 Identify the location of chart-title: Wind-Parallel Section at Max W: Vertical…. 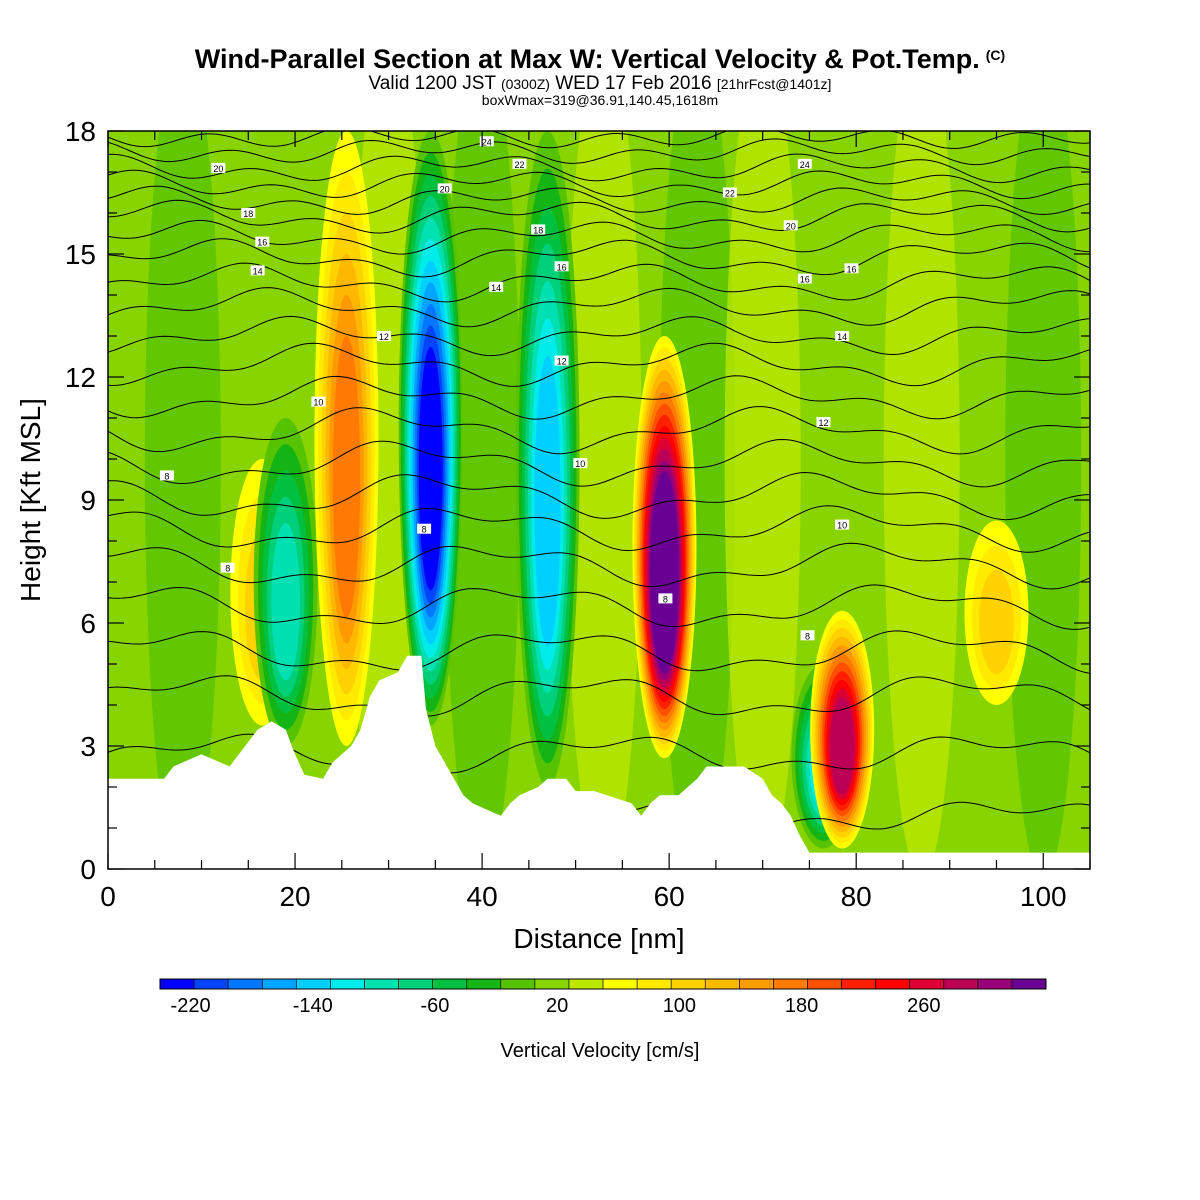
(600, 59).